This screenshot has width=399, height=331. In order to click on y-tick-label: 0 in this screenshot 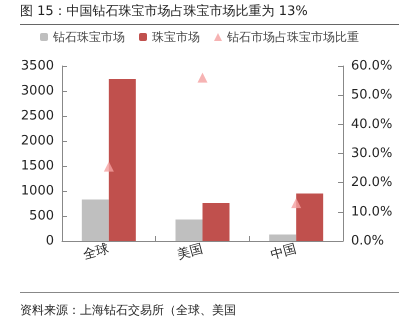, I will do `click(50, 241)`.